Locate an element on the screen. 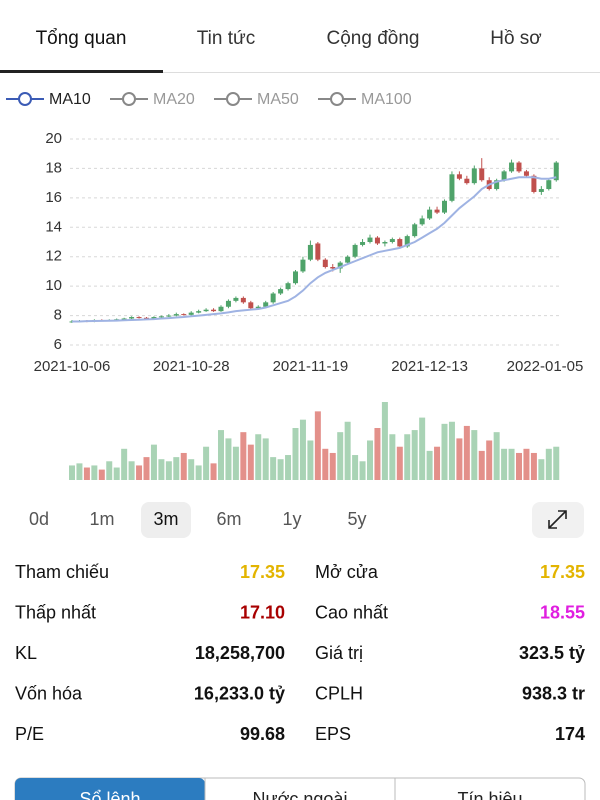 The image size is (600, 800). x-tick-label: 2021-10-06 is located at coordinates (72, 366).